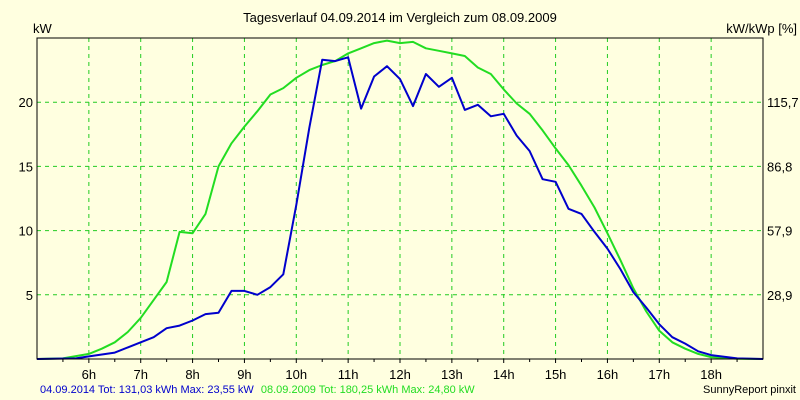  What do you see at coordinates (779, 166) in the screenshot?
I see `y2-tick-label: 86,8` at bounding box center [779, 166].